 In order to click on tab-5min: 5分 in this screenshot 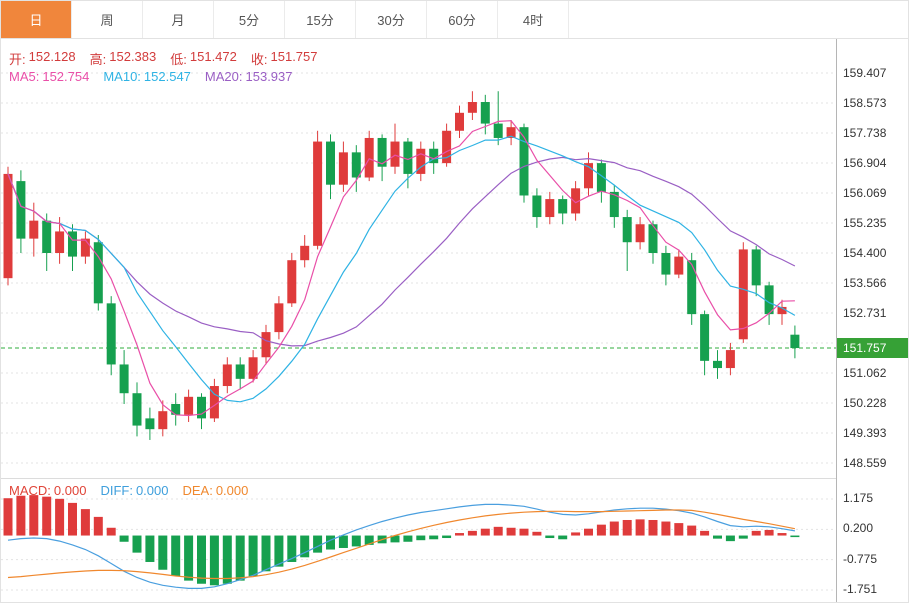, I will do `click(249, 19)`.